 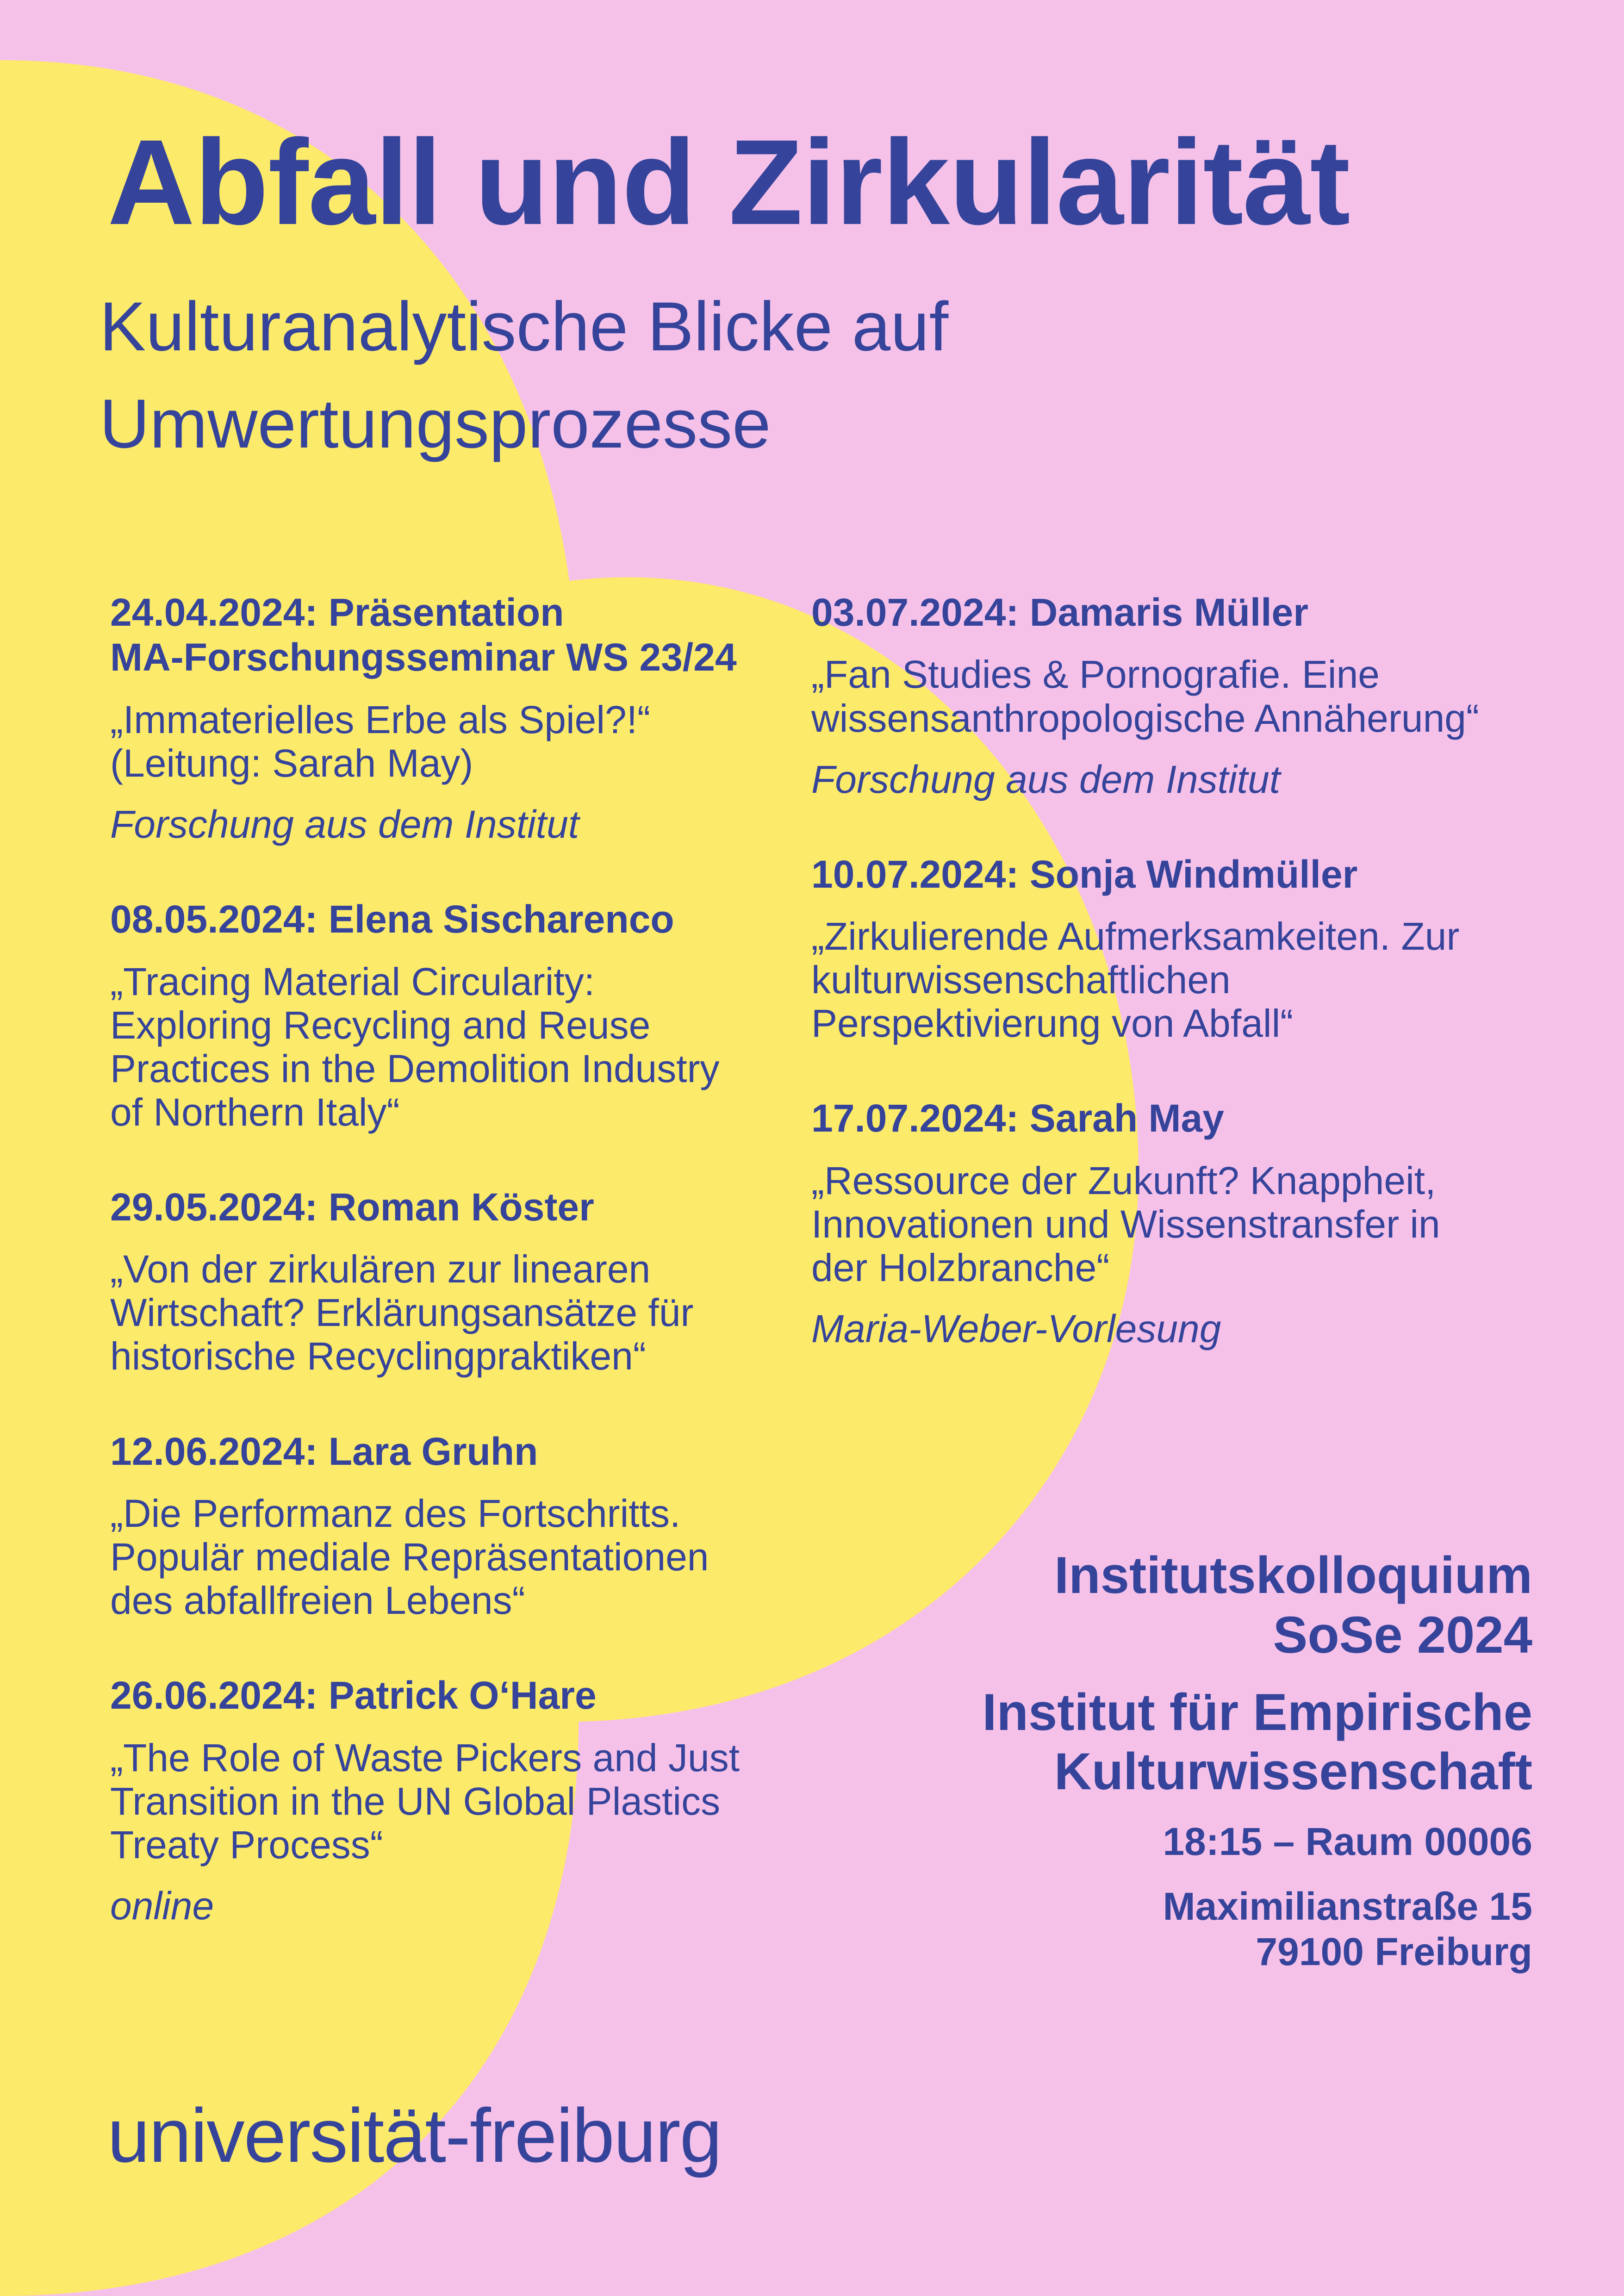 I want to click on text-line: des abfallfreien Lebens“, so click(x=317, y=1601).